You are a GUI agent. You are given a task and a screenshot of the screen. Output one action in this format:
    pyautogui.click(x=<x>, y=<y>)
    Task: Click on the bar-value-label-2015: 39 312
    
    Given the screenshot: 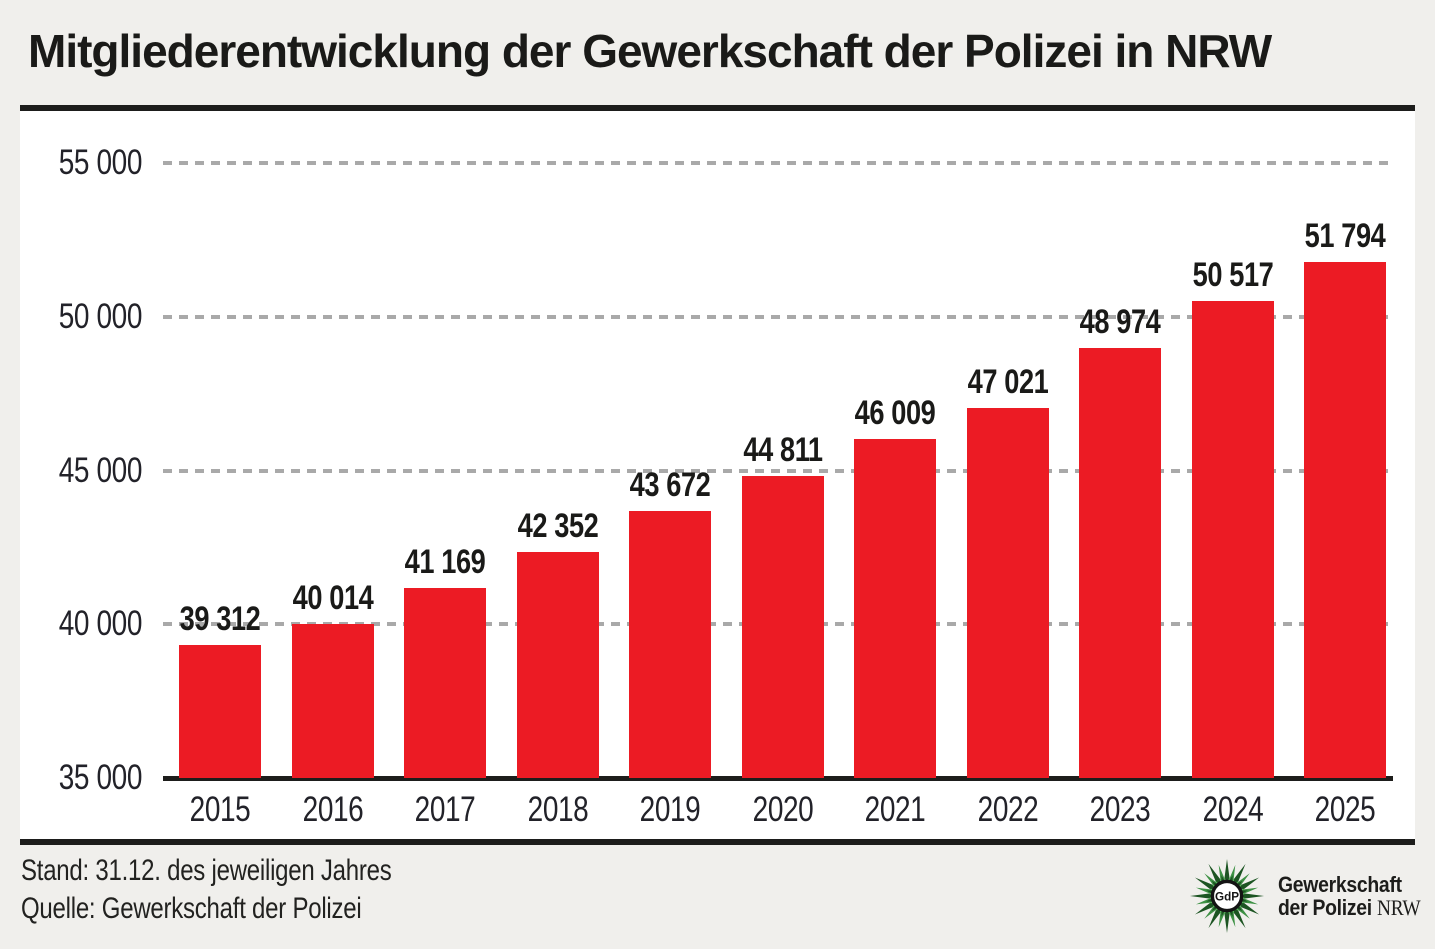 What is the action you would take?
    pyautogui.click(x=220, y=619)
    